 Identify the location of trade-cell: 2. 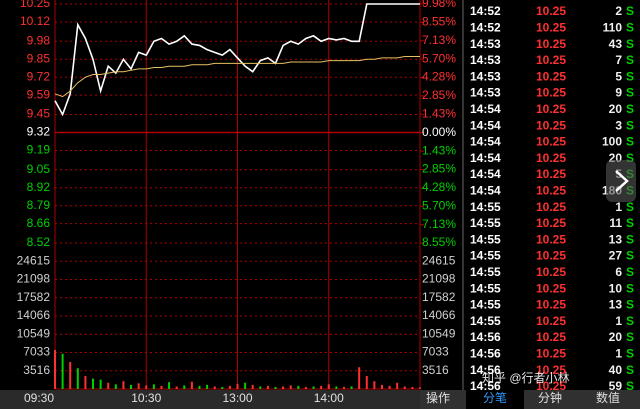
(618, 11).